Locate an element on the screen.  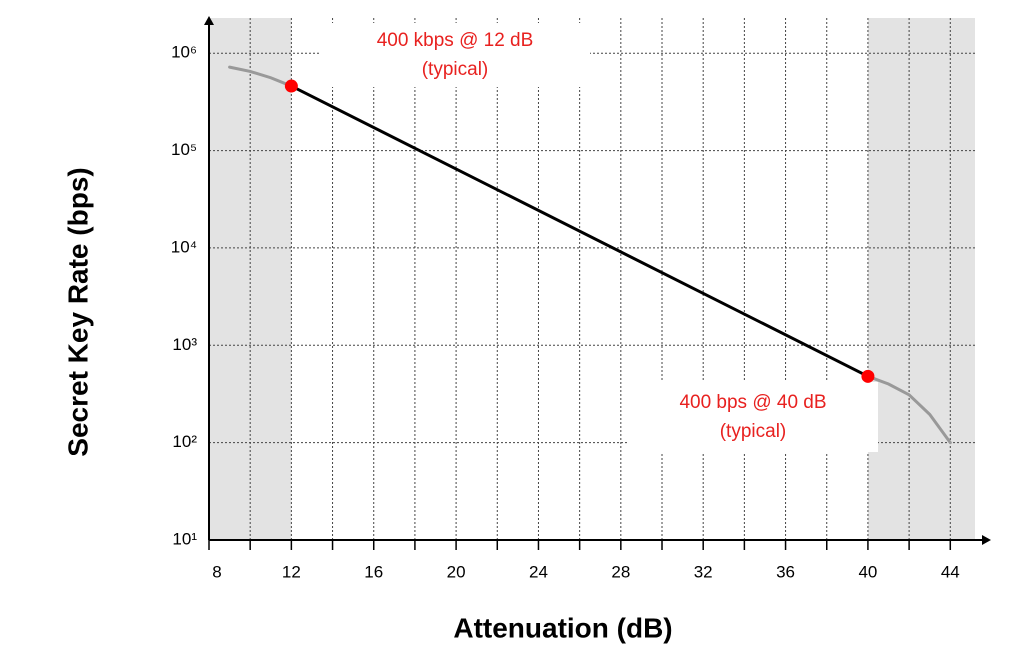
y-tick-label: 10⁴ is located at coordinates (184, 246).